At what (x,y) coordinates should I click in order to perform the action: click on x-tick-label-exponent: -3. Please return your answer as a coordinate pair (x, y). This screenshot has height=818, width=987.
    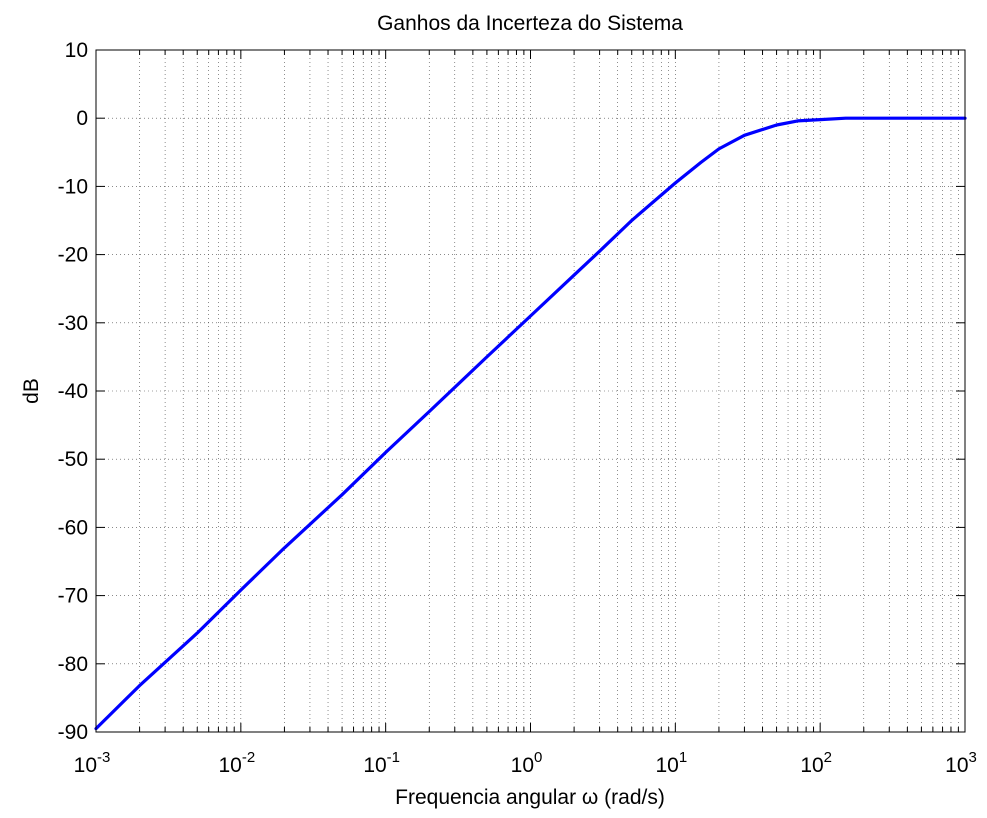
    Looking at the image, I should click on (103, 757).